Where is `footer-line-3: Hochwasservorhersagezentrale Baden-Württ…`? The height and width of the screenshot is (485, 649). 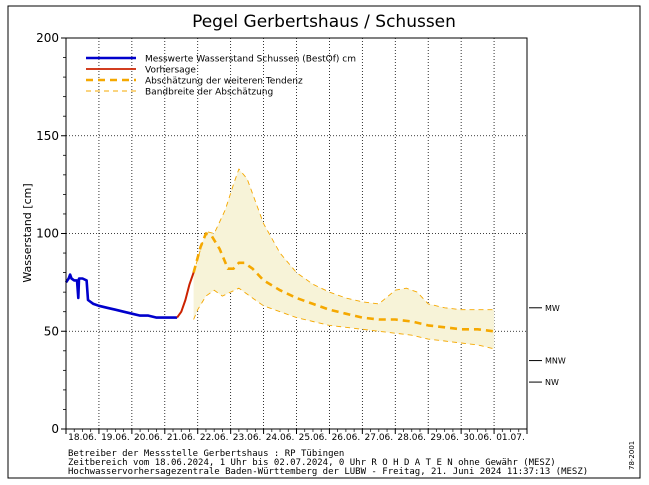
footer-line-3: Hochwasservorhersagezentrale Baden-Württ… is located at coordinates (328, 472).